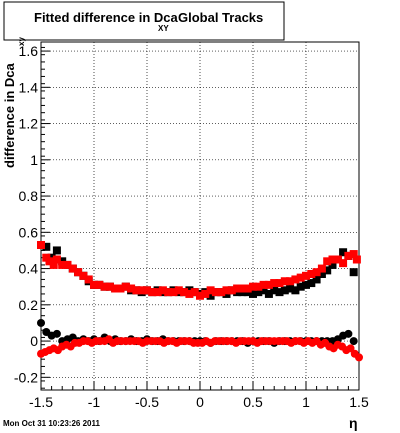  What do you see at coordinates (306, 402) in the screenshot?
I see `x-tick-label: 1` at bounding box center [306, 402].